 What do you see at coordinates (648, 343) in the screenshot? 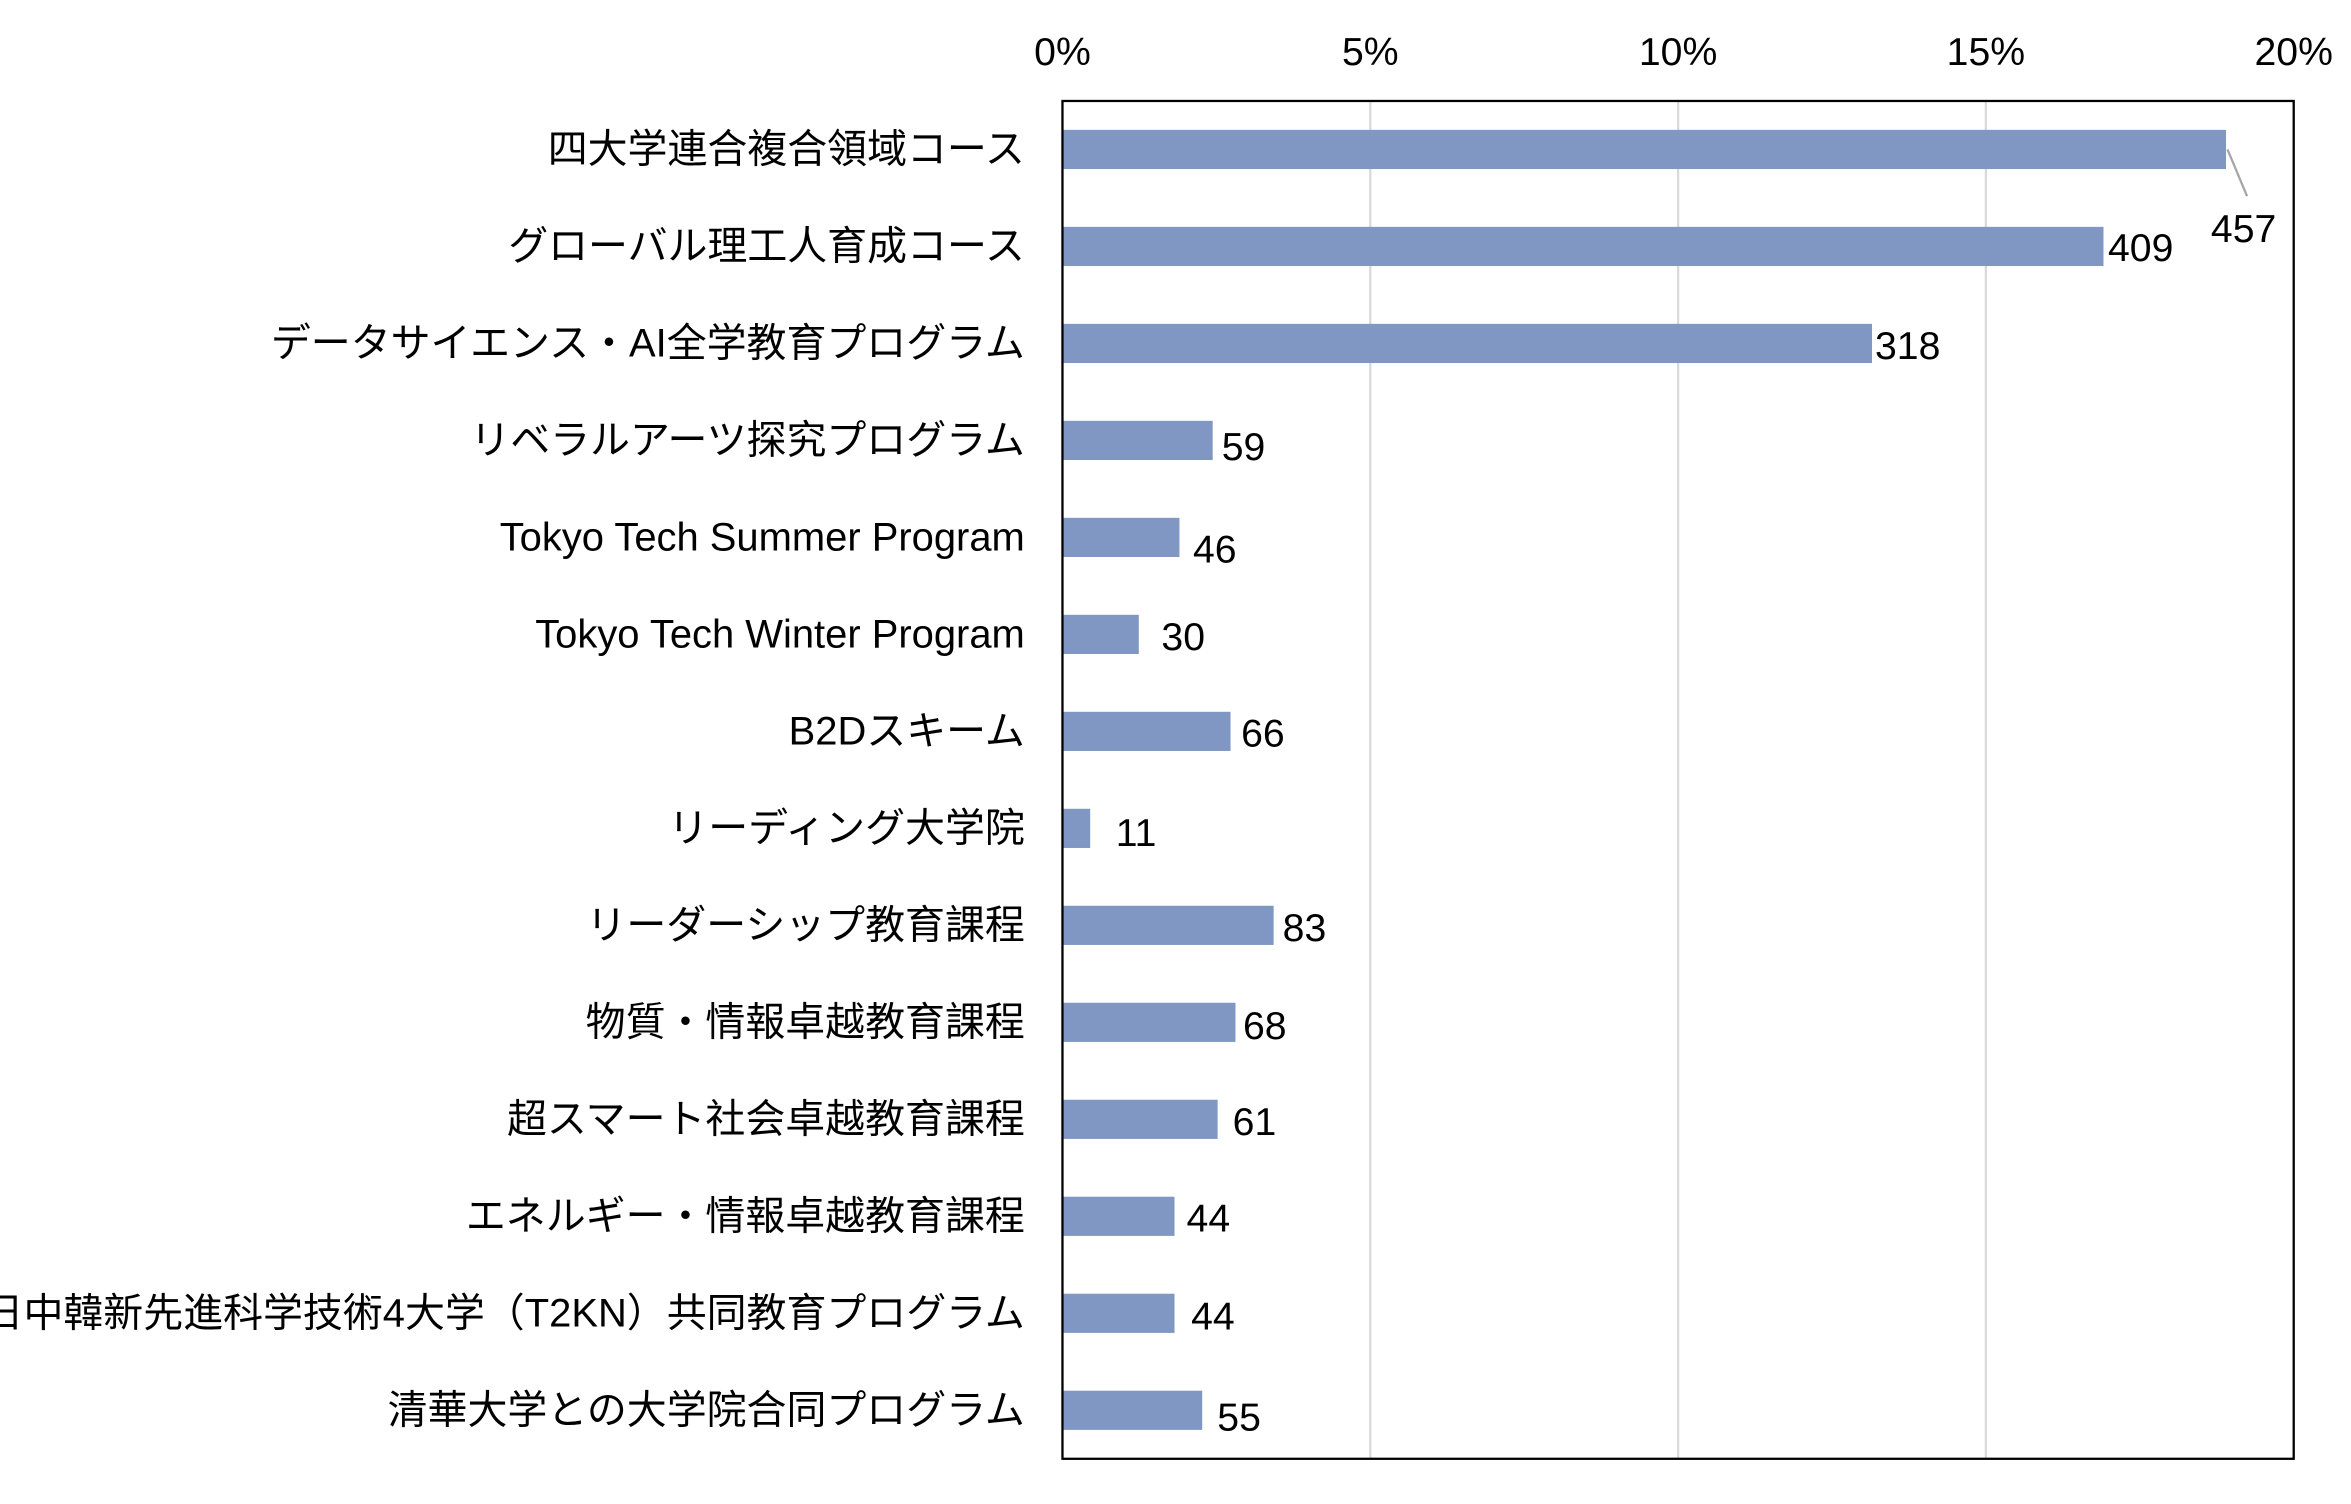
I see `category-label: データサイエンス・AI全学教育プログラム` at bounding box center [648, 343].